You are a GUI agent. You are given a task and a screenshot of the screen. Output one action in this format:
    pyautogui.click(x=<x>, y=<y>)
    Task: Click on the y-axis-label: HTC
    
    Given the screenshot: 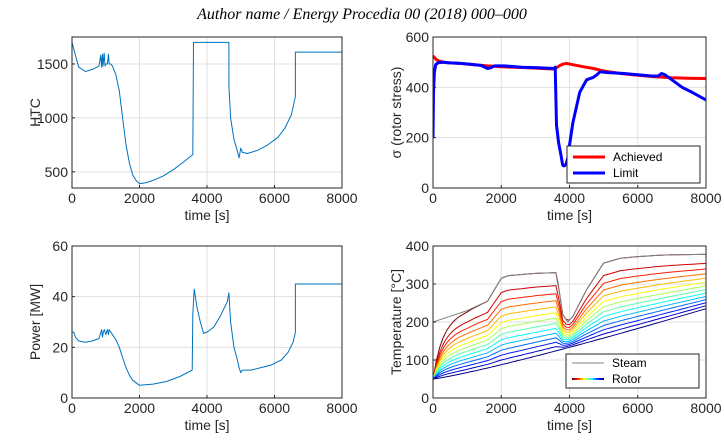 What is the action you would take?
    pyautogui.click(x=35, y=112)
    